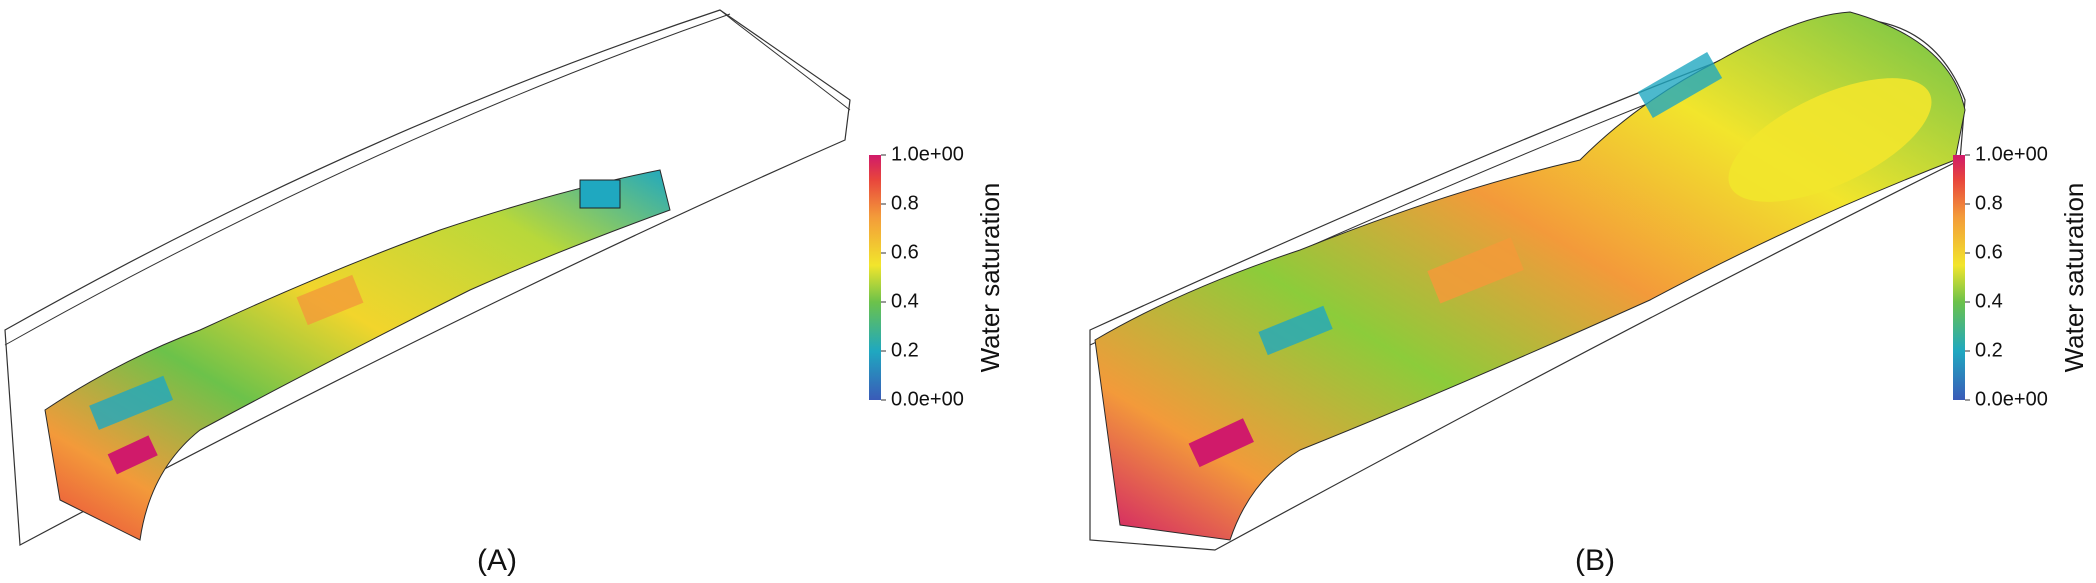 The height and width of the screenshot is (583, 2096). Describe the element at coordinates (1595, 560) in the screenshot. I see `panel-label: (B)` at that location.